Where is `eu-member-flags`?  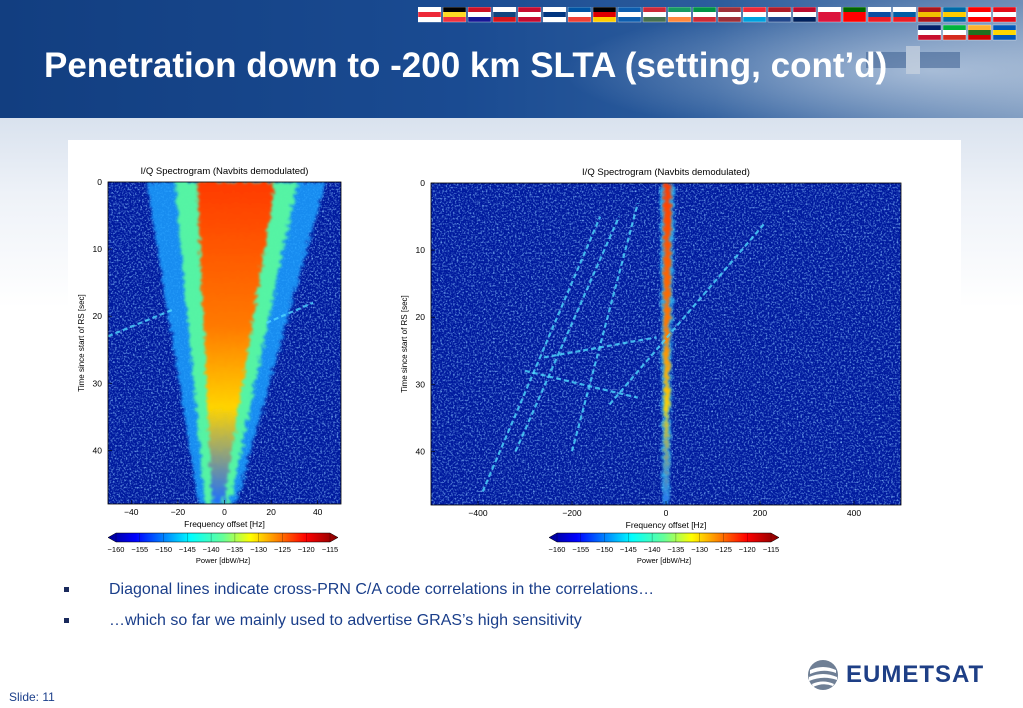 eu-member-flags is located at coordinates (718, 24).